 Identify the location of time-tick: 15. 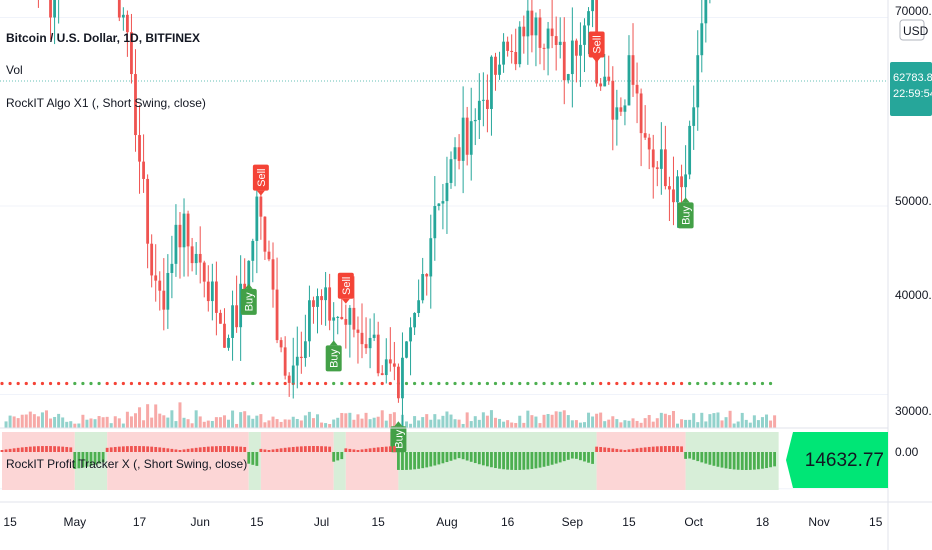
(10, 522).